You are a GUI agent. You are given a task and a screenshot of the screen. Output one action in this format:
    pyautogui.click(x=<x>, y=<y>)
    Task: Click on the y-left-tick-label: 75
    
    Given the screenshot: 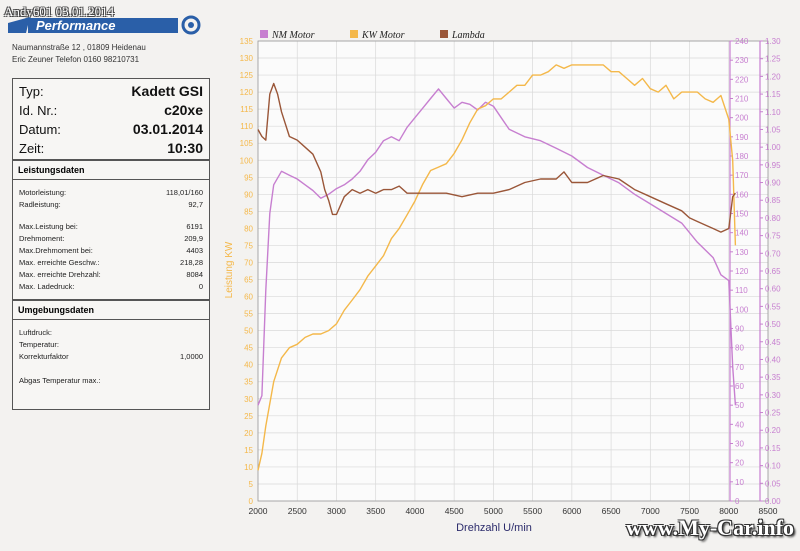 What is the action you would take?
    pyautogui.click(x=248, y=245)
    